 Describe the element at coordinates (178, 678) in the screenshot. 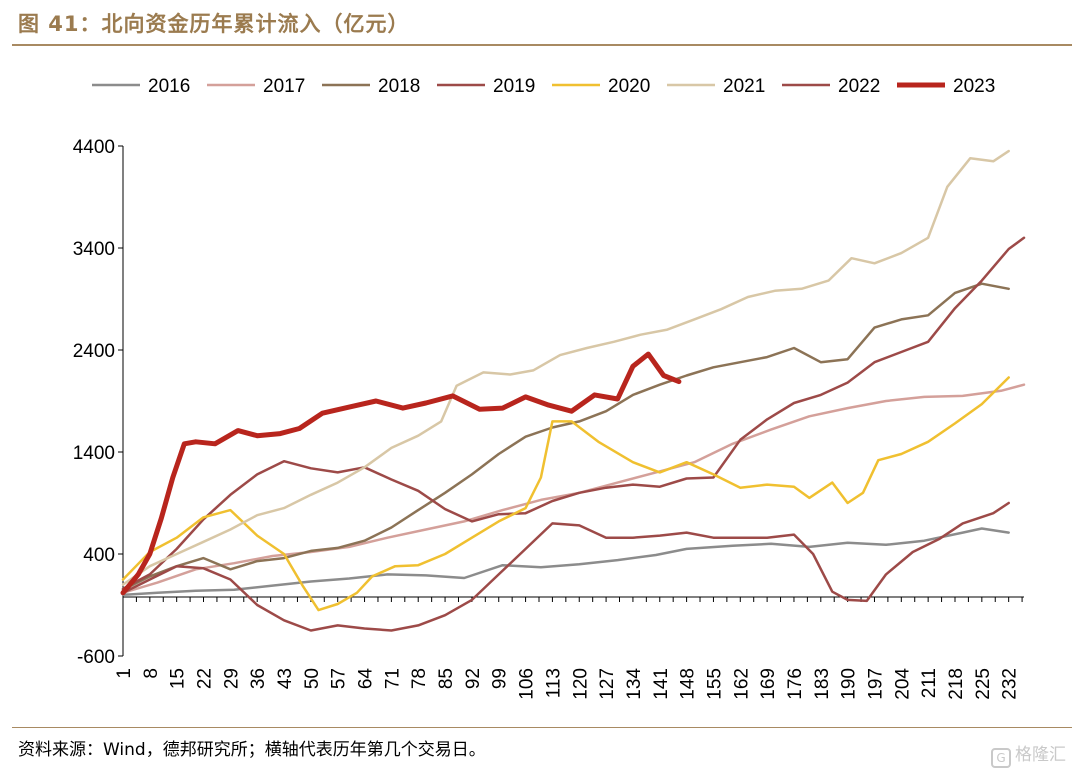

I see `x-tick-label: 15` at that location.